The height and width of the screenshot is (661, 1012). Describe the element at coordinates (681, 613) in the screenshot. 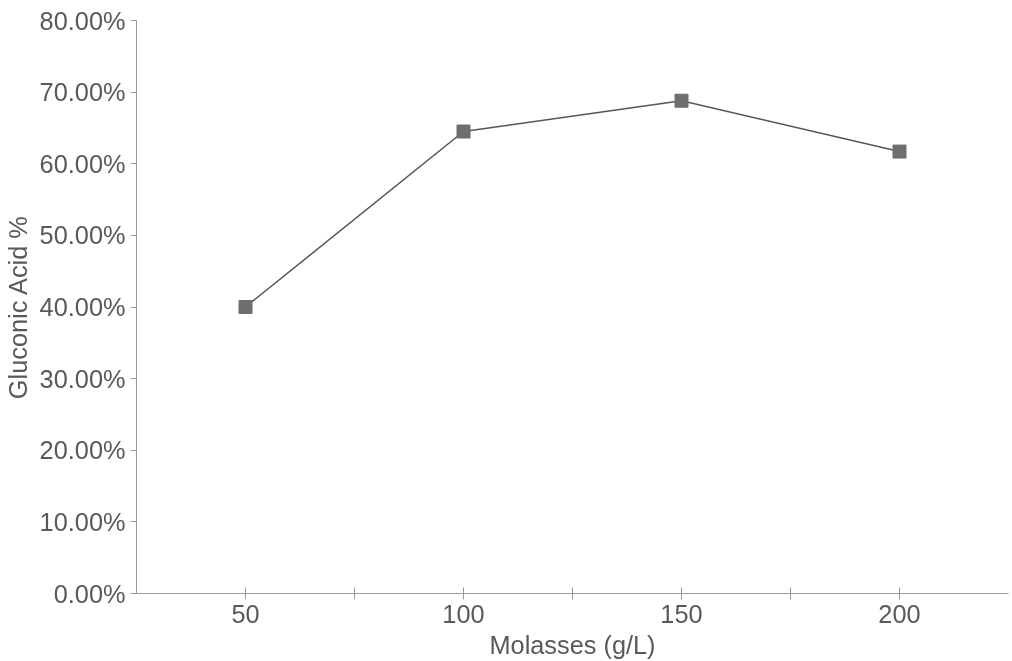

I see `x-tick-label: 150` at that location.